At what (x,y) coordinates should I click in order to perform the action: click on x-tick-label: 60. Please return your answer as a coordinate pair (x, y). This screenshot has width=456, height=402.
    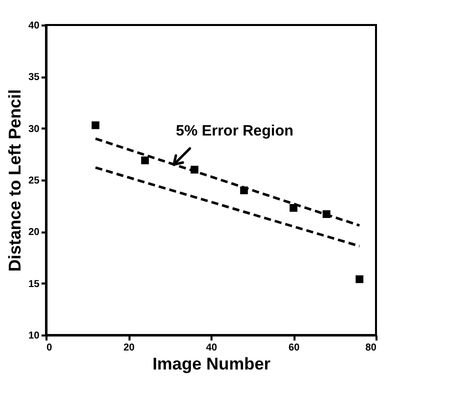
    Looking at the image, I should click on (294, 348).